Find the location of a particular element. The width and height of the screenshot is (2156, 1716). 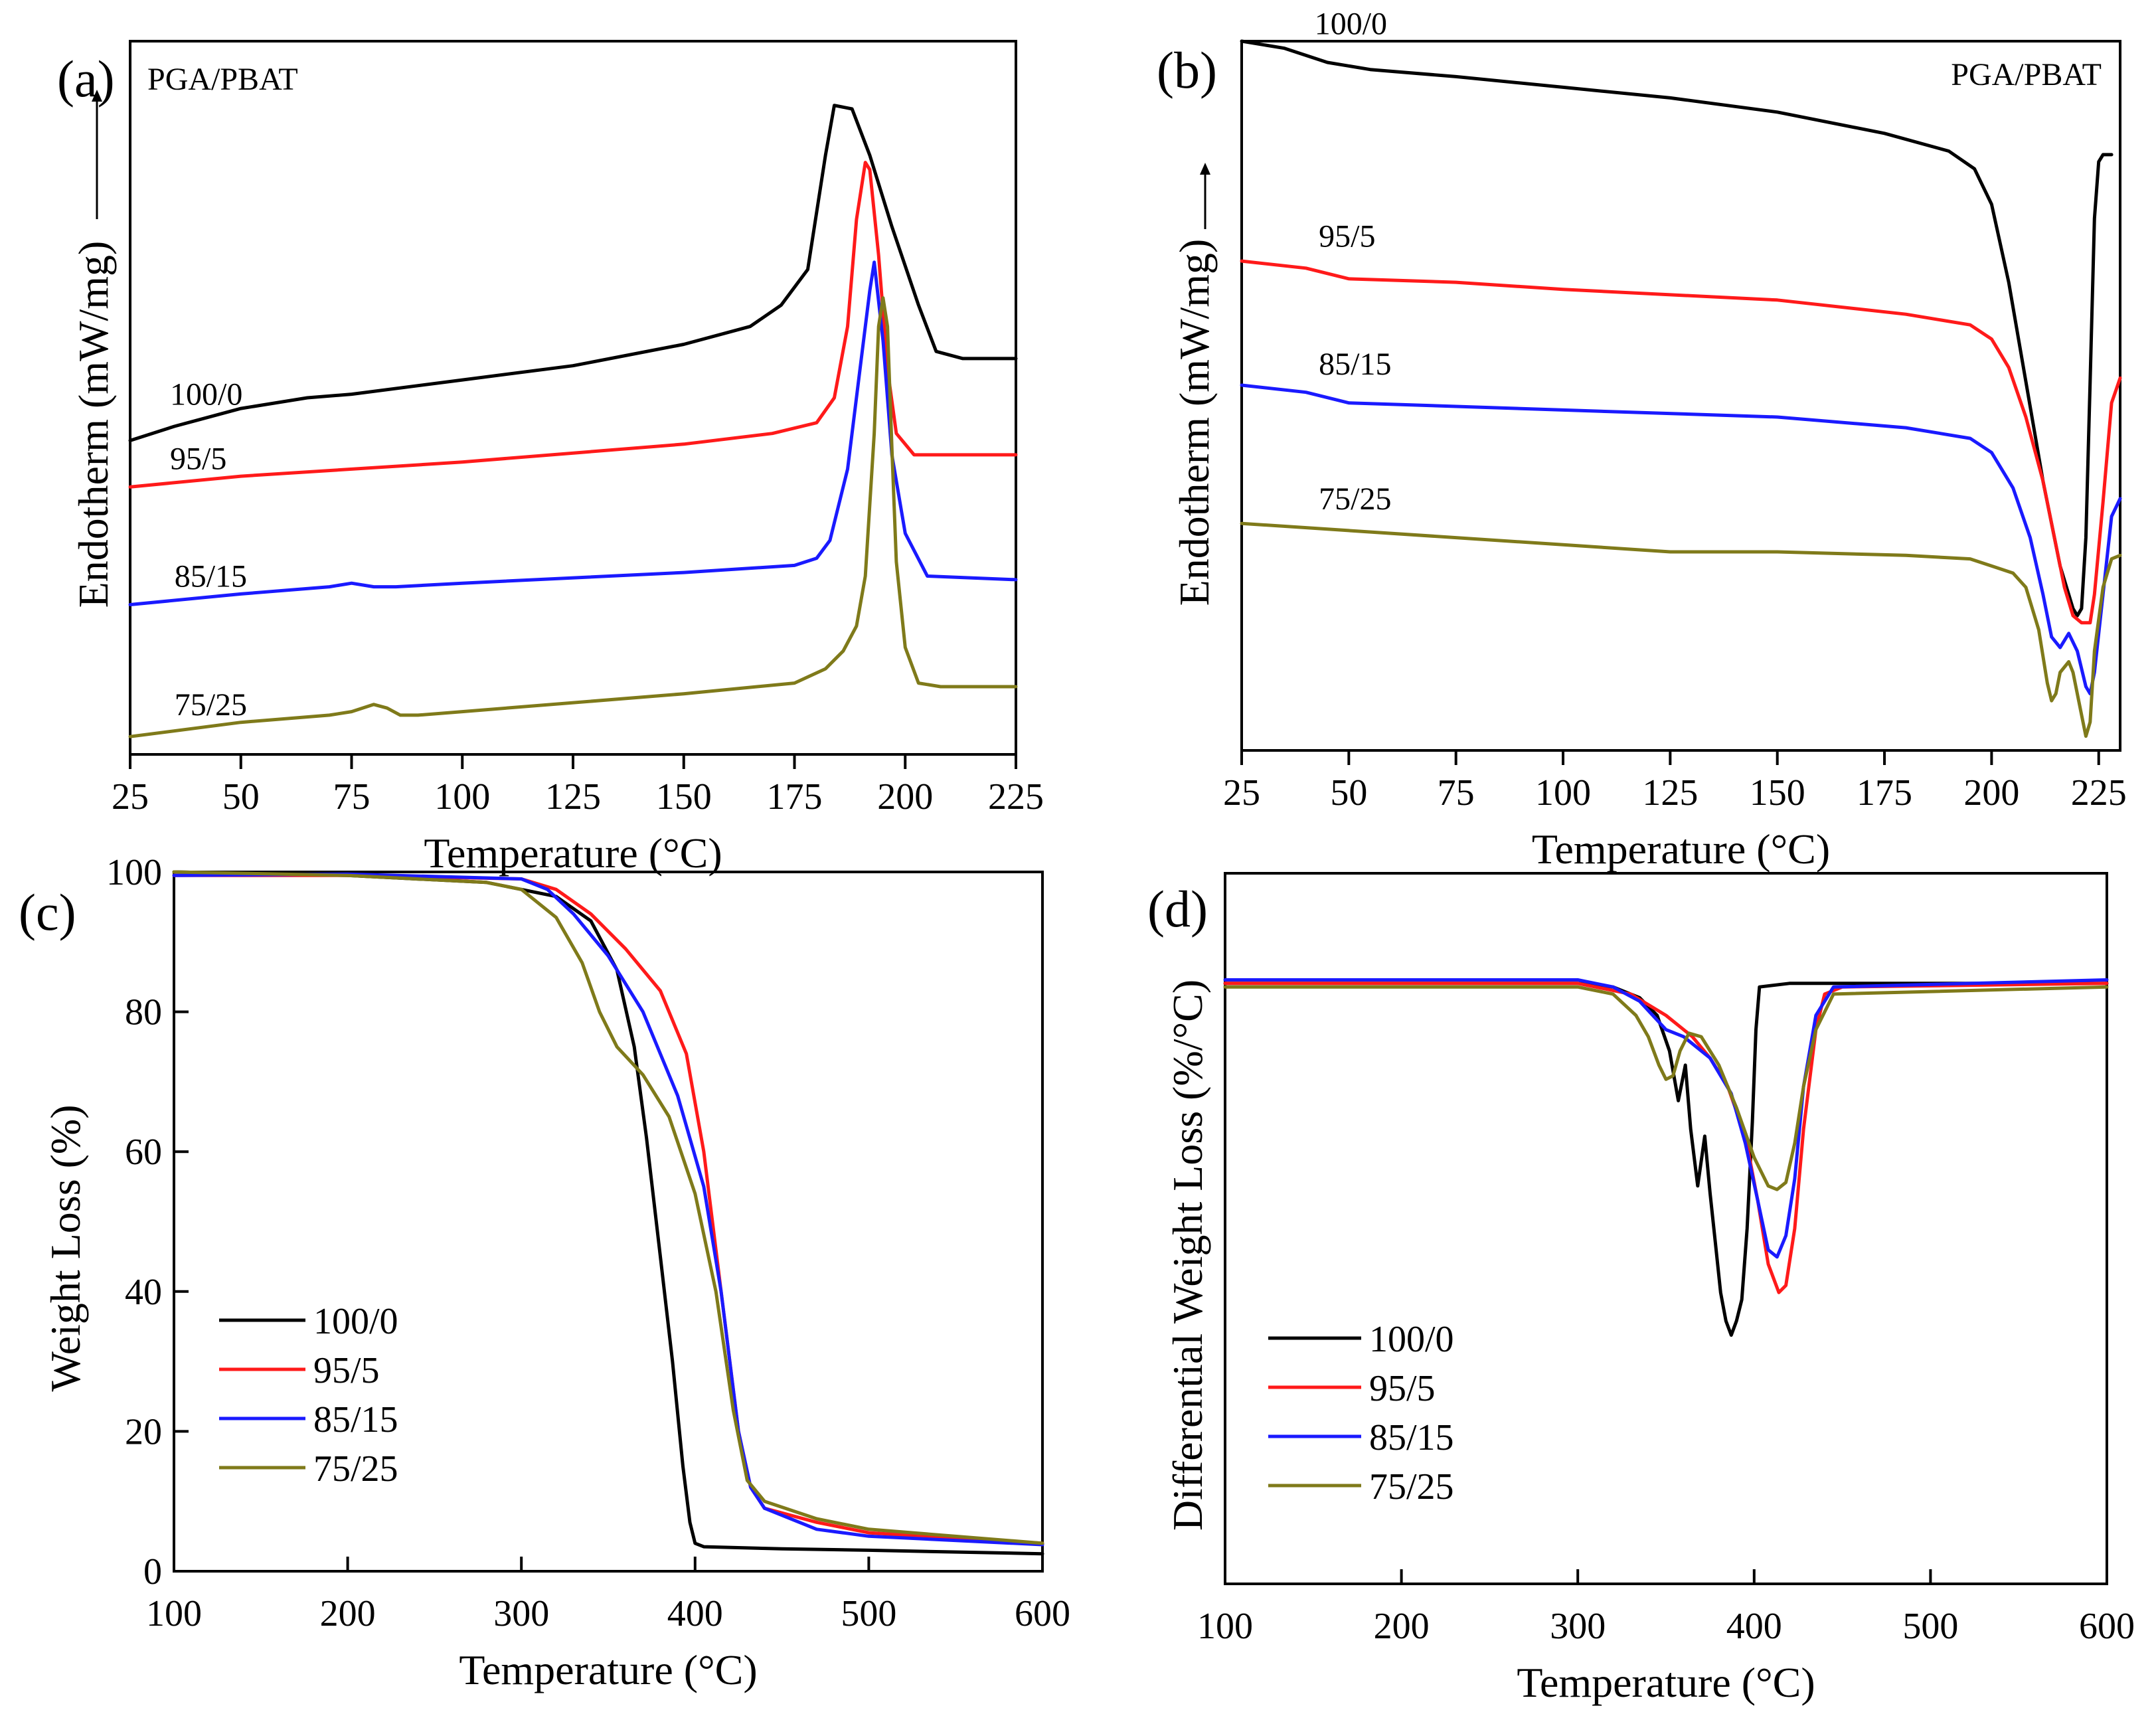

panel-label: (a) is located at coordinates (86, 79).